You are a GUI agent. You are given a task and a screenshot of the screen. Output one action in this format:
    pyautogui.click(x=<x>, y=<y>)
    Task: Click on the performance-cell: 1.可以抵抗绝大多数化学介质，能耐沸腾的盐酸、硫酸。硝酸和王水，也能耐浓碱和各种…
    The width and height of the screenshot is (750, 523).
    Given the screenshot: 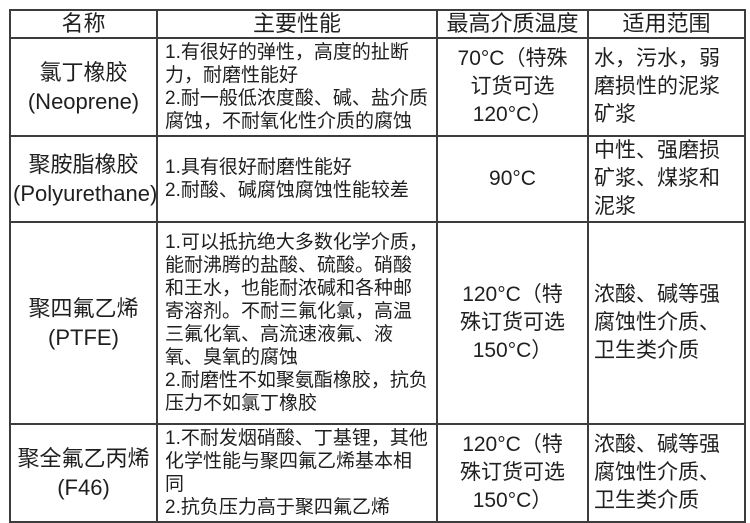 What is the action you would take?
    pyautogui.click(x=297, y=323)
    